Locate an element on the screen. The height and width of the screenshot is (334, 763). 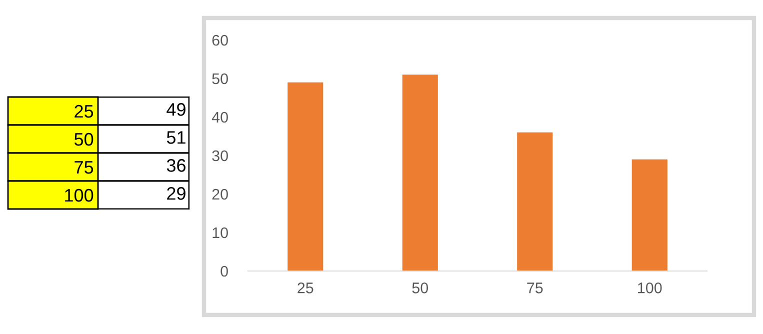
y-tick-label: 10 is located at coordinates (220, 232).